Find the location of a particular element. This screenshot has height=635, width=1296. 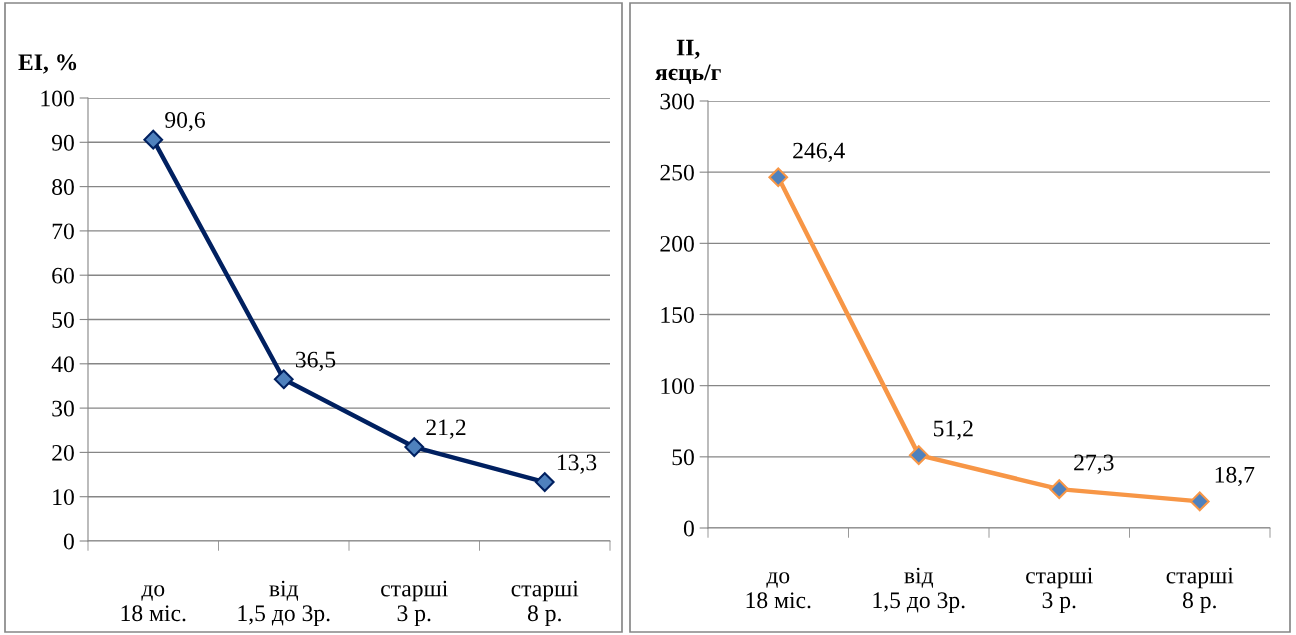

data-label: 13,3 is located at coordinates (577, 464).